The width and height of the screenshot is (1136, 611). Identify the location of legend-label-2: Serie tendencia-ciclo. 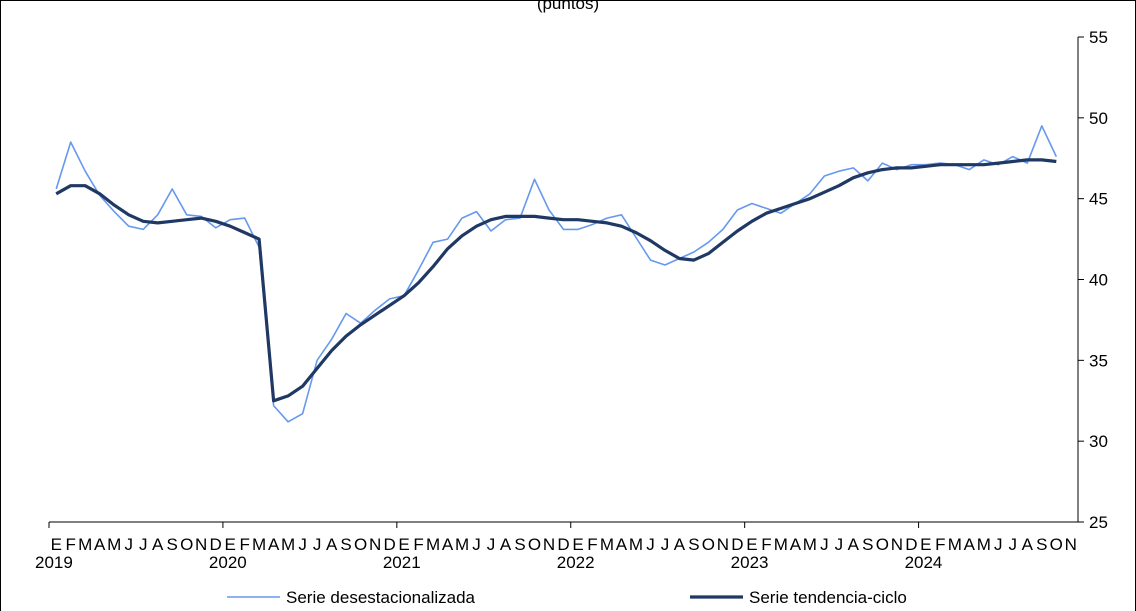
(828, 597).